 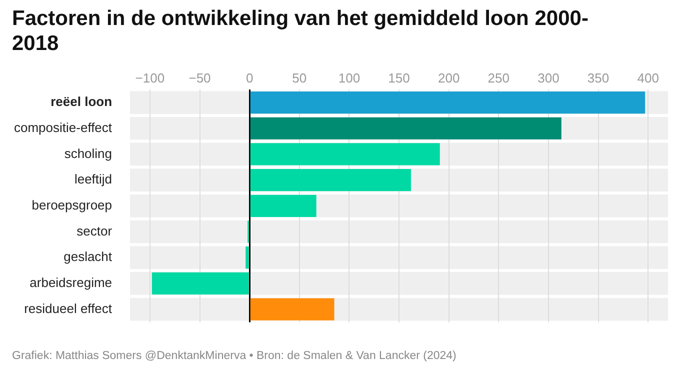 I want to click on x-tick-label: −100, so click(x=150, y=78).